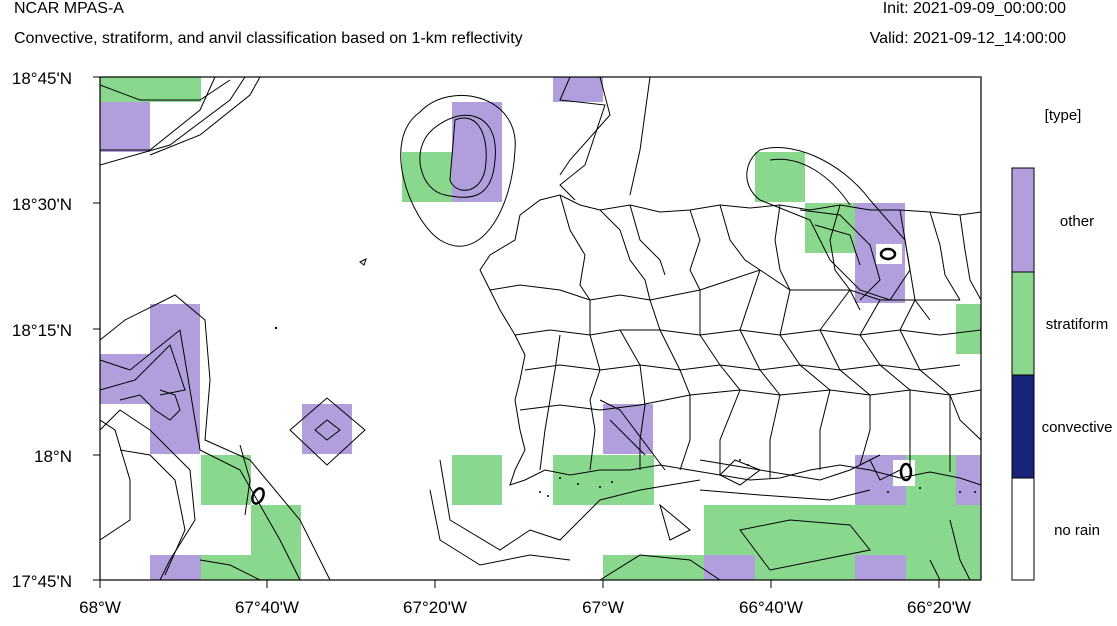 This screenshot has width=1117, height=626. Describe the element at coordinates (771, 607) in the screenshot. I see `lon-tick-label: 66°40'W` at that location.